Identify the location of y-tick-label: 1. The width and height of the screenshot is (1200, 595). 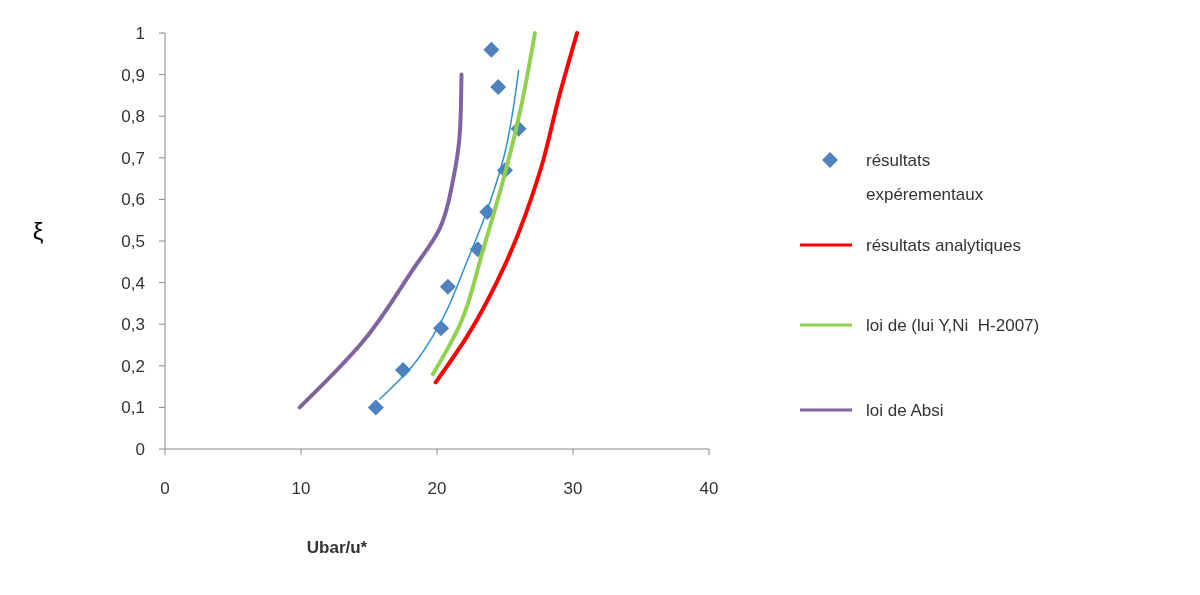
(140, 33).